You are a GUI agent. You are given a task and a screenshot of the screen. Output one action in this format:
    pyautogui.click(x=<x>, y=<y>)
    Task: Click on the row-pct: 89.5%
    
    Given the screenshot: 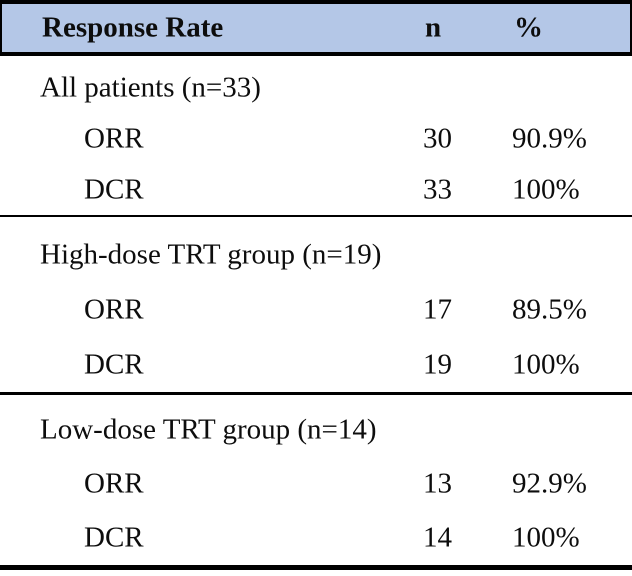 What is the action you would take?
    pyautogui.click(x=549, y=309)
    